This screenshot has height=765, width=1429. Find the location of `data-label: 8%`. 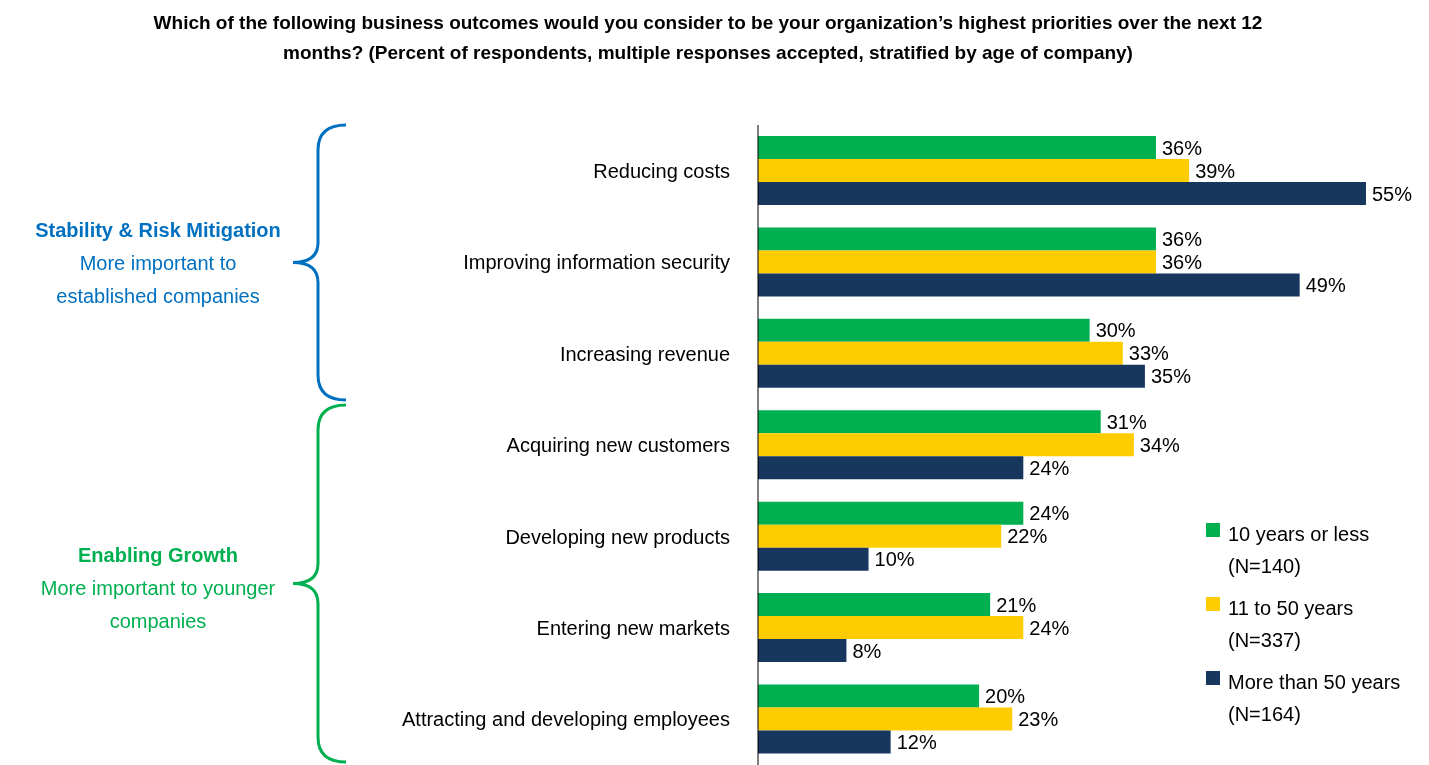

data-label: 8% is located at coordinates (867, 650).